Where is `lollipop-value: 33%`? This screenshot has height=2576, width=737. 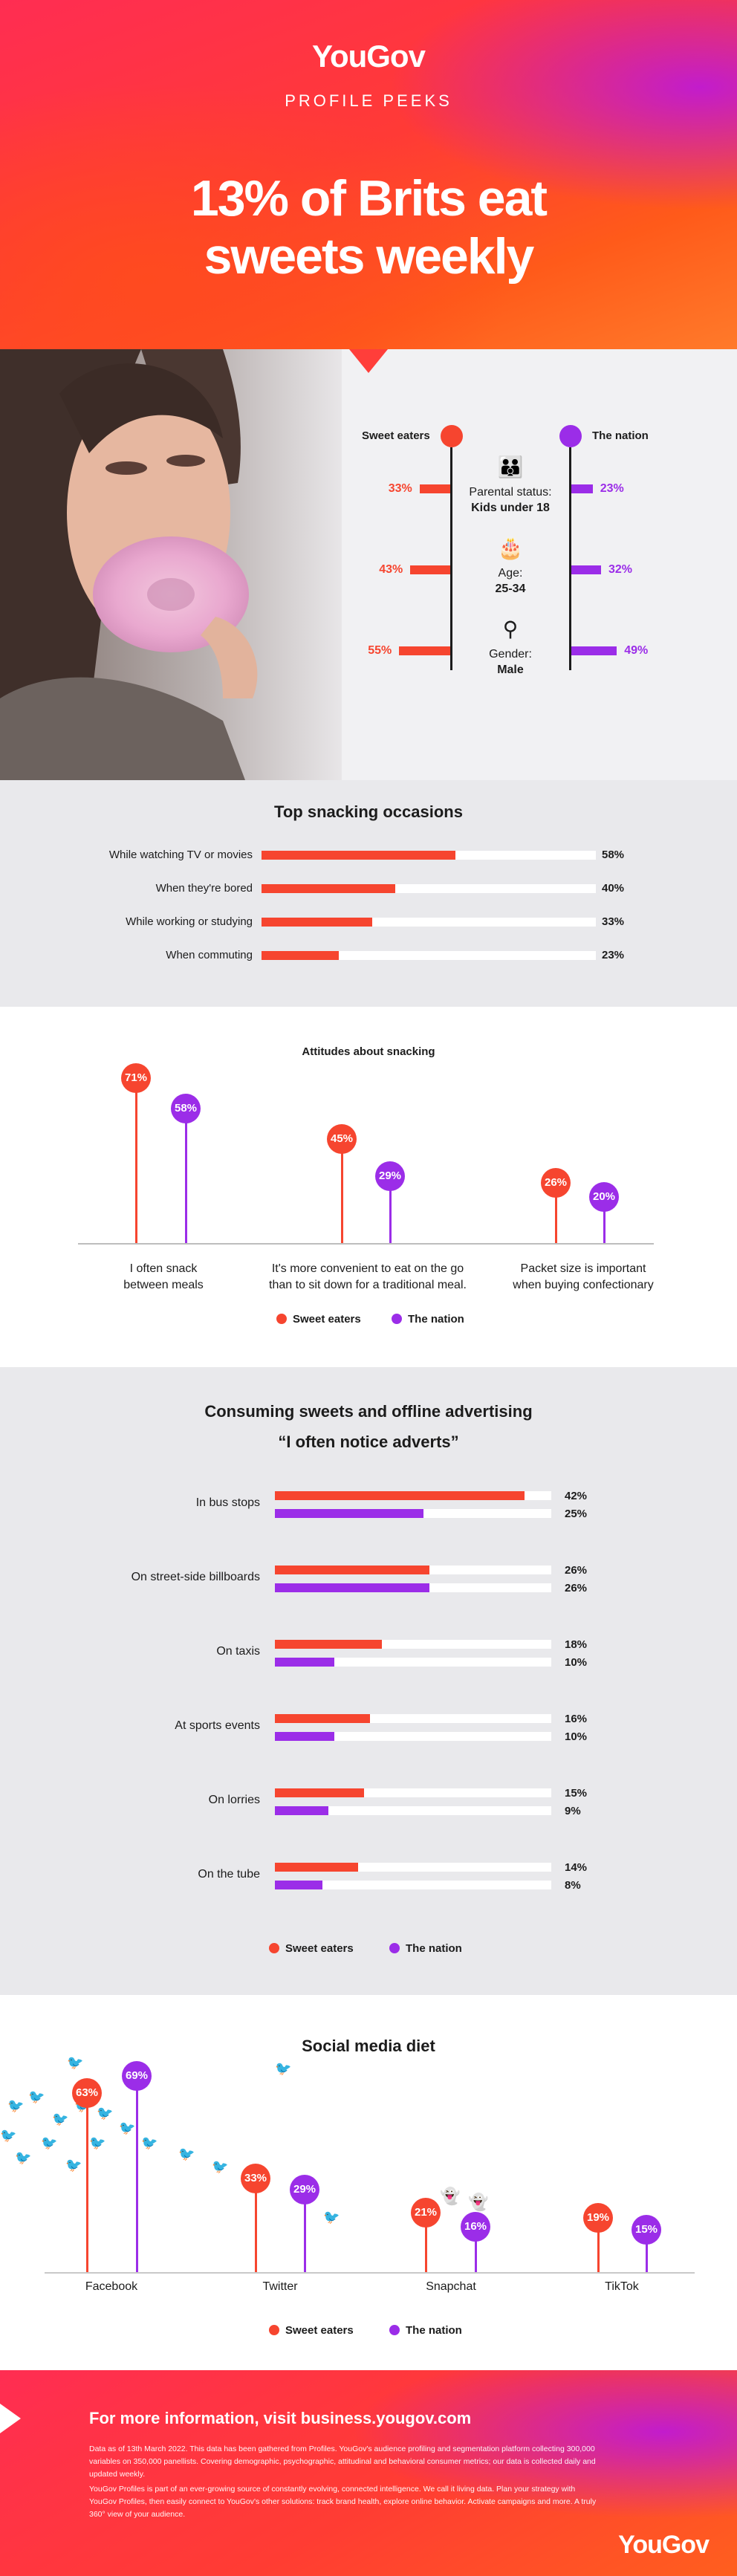
lollipop-value: 33% is located at coordinates (256, 2178).